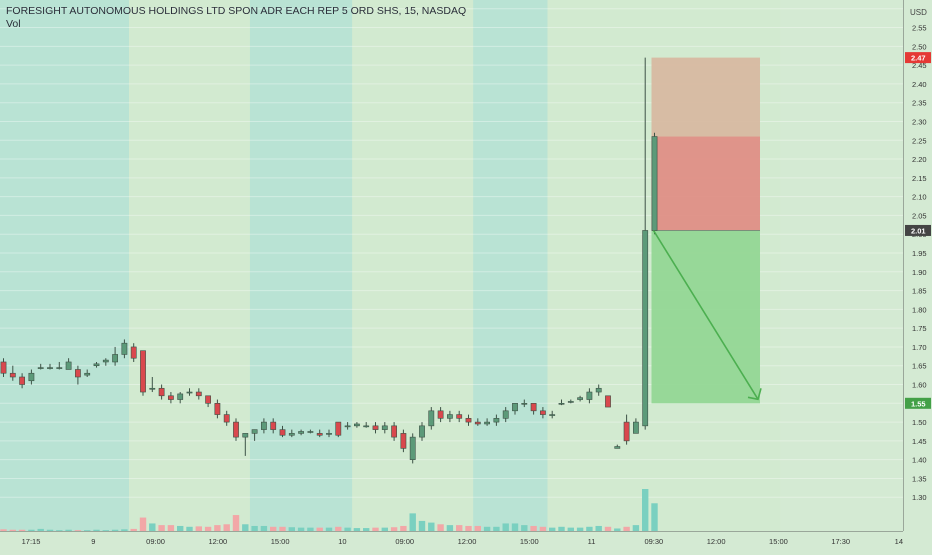  Describe the element at coordinates (467, 541) in the screenshot. I see `time-tick-label: 12:00` at that location.